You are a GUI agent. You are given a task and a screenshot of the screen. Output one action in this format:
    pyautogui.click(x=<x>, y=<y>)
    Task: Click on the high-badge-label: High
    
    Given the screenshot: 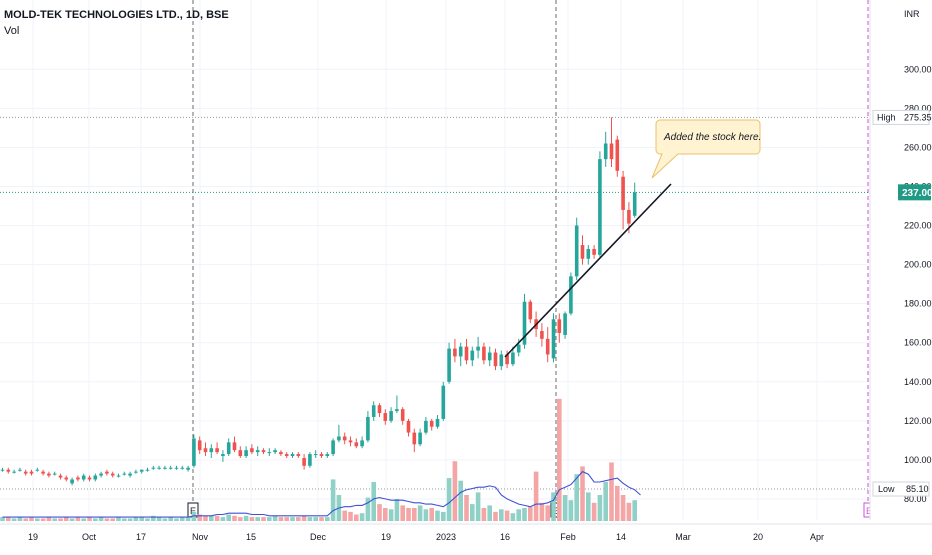 What is the action you would take?
    pyautogui.click(x=886, y=117)
    